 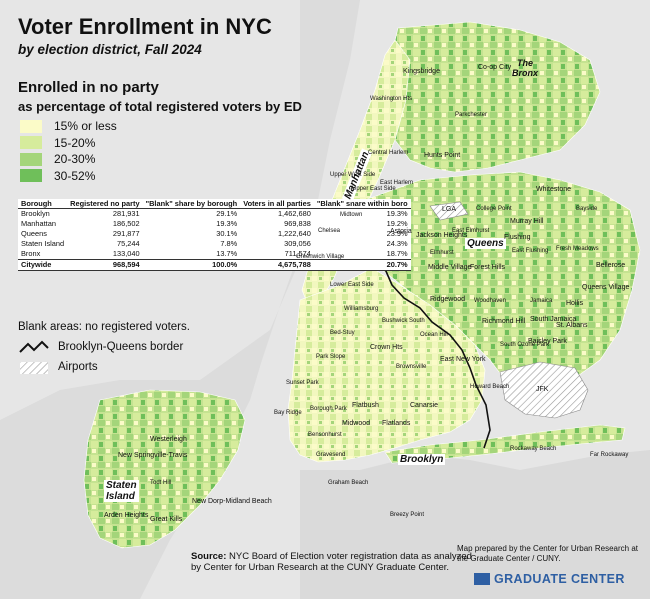 I want to click on place-label: Crown Hts, so click(x=386, y=347).